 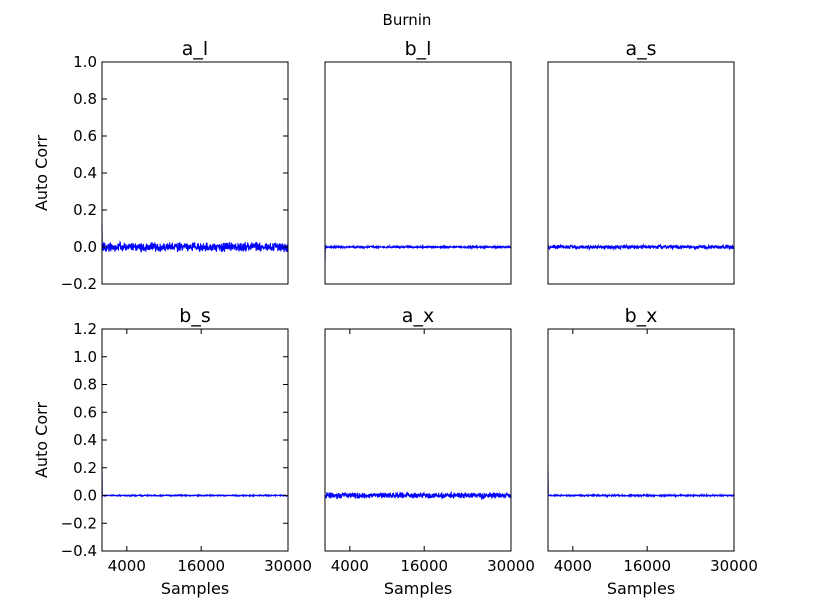 What do you see at coordinates (195, 49) in the screenshot?
I see `subplot-title: a_l` at bounding box center [195, 49].